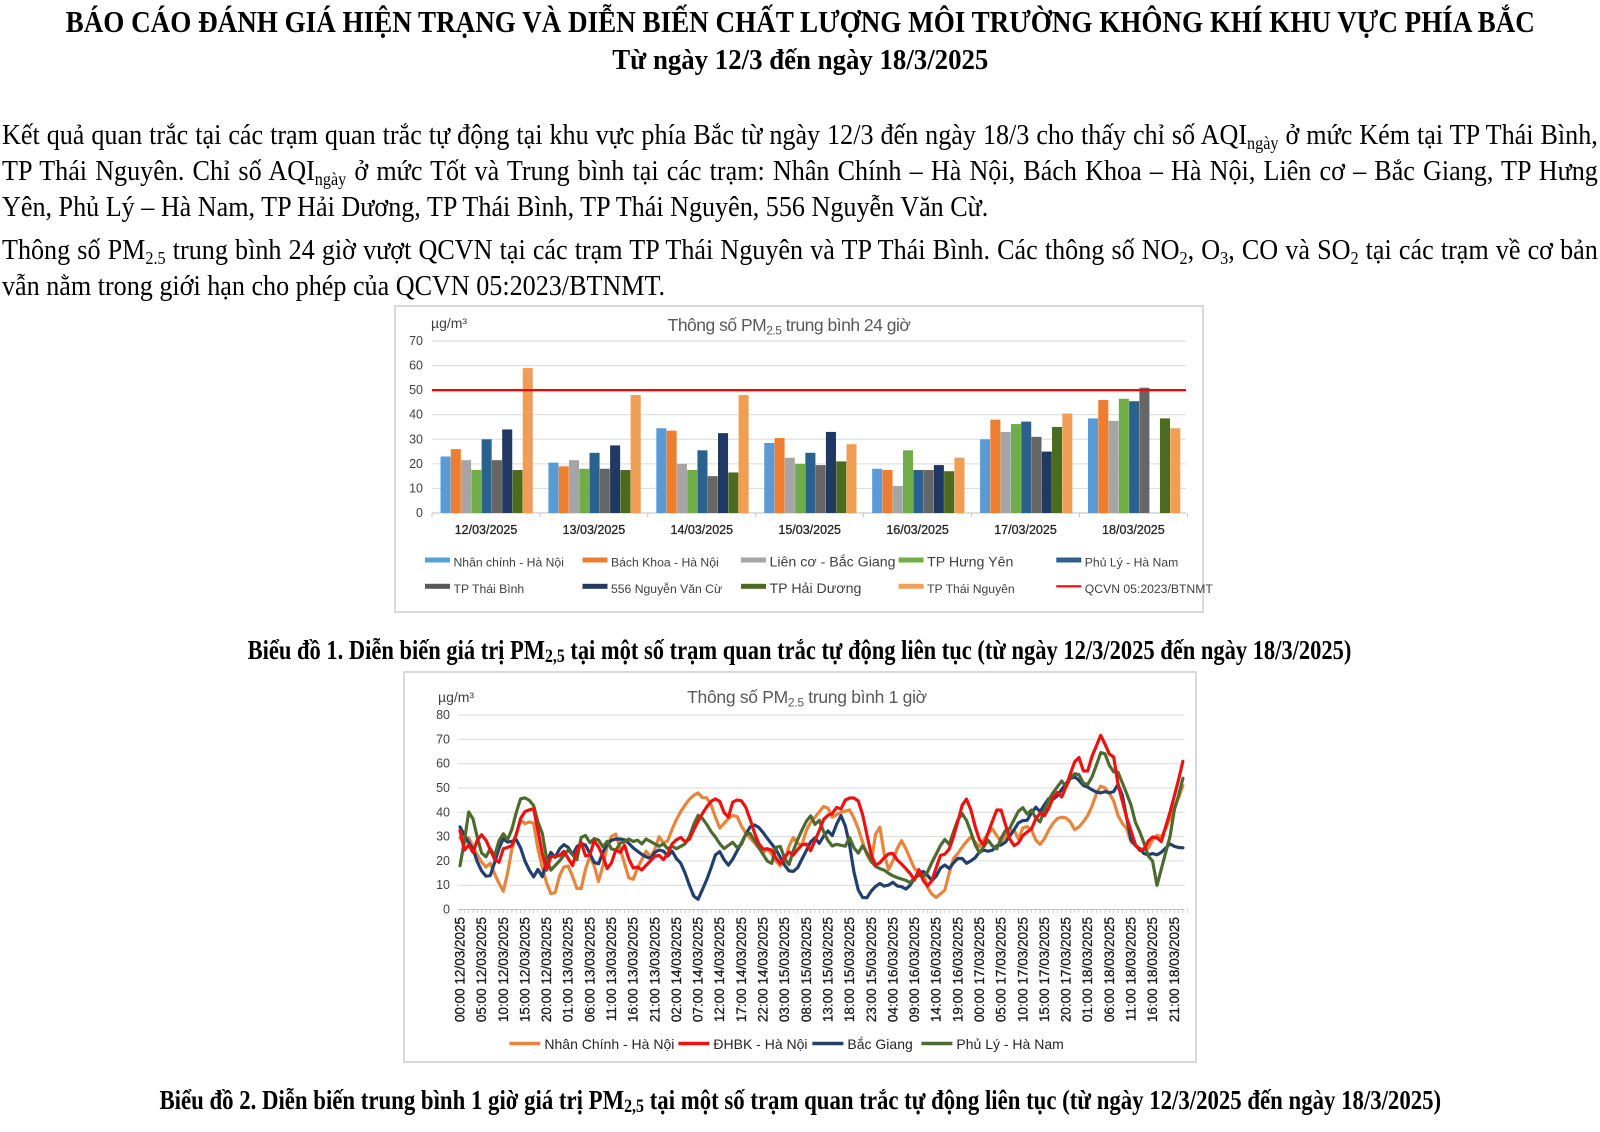 The height and width of the screenshot is (1132, 1600). I want to click on svg-text: 15:00 17/03/2025, so click(1044, 969).